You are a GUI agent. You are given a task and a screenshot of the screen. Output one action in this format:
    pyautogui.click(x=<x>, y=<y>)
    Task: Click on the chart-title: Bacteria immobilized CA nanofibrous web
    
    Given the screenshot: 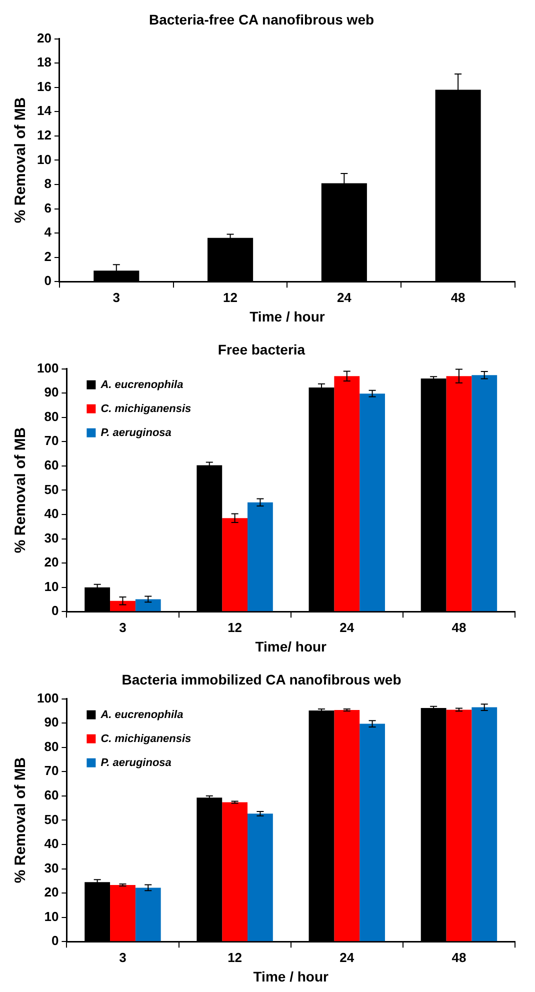 What is the action you would take?
    pyautogui.click(x=262, y=679)
    